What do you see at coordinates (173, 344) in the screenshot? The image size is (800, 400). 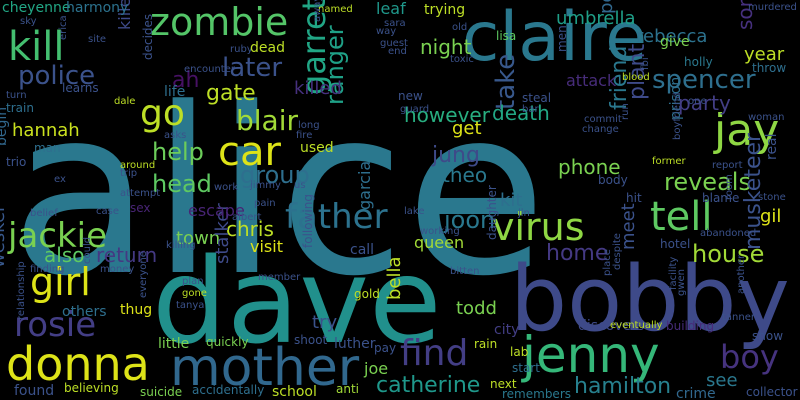 I see `word-little: little` at bounding box center [173, 344].